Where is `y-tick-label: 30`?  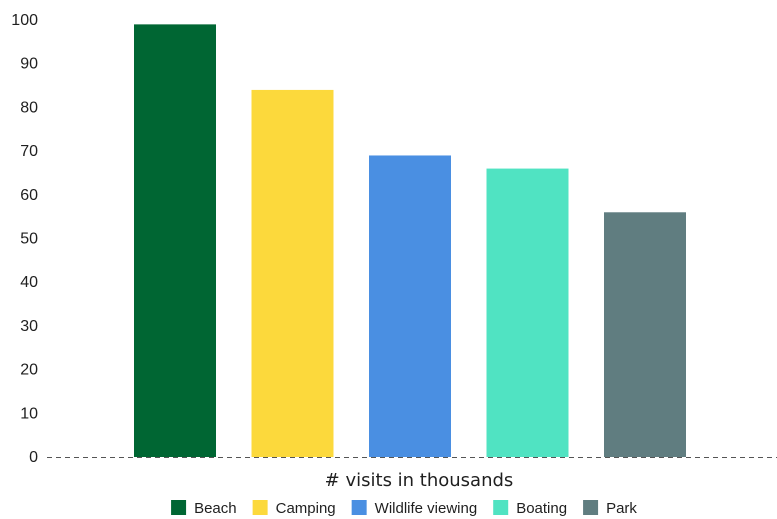 y-tick-label: 30 is located at coordinates (29, 326).